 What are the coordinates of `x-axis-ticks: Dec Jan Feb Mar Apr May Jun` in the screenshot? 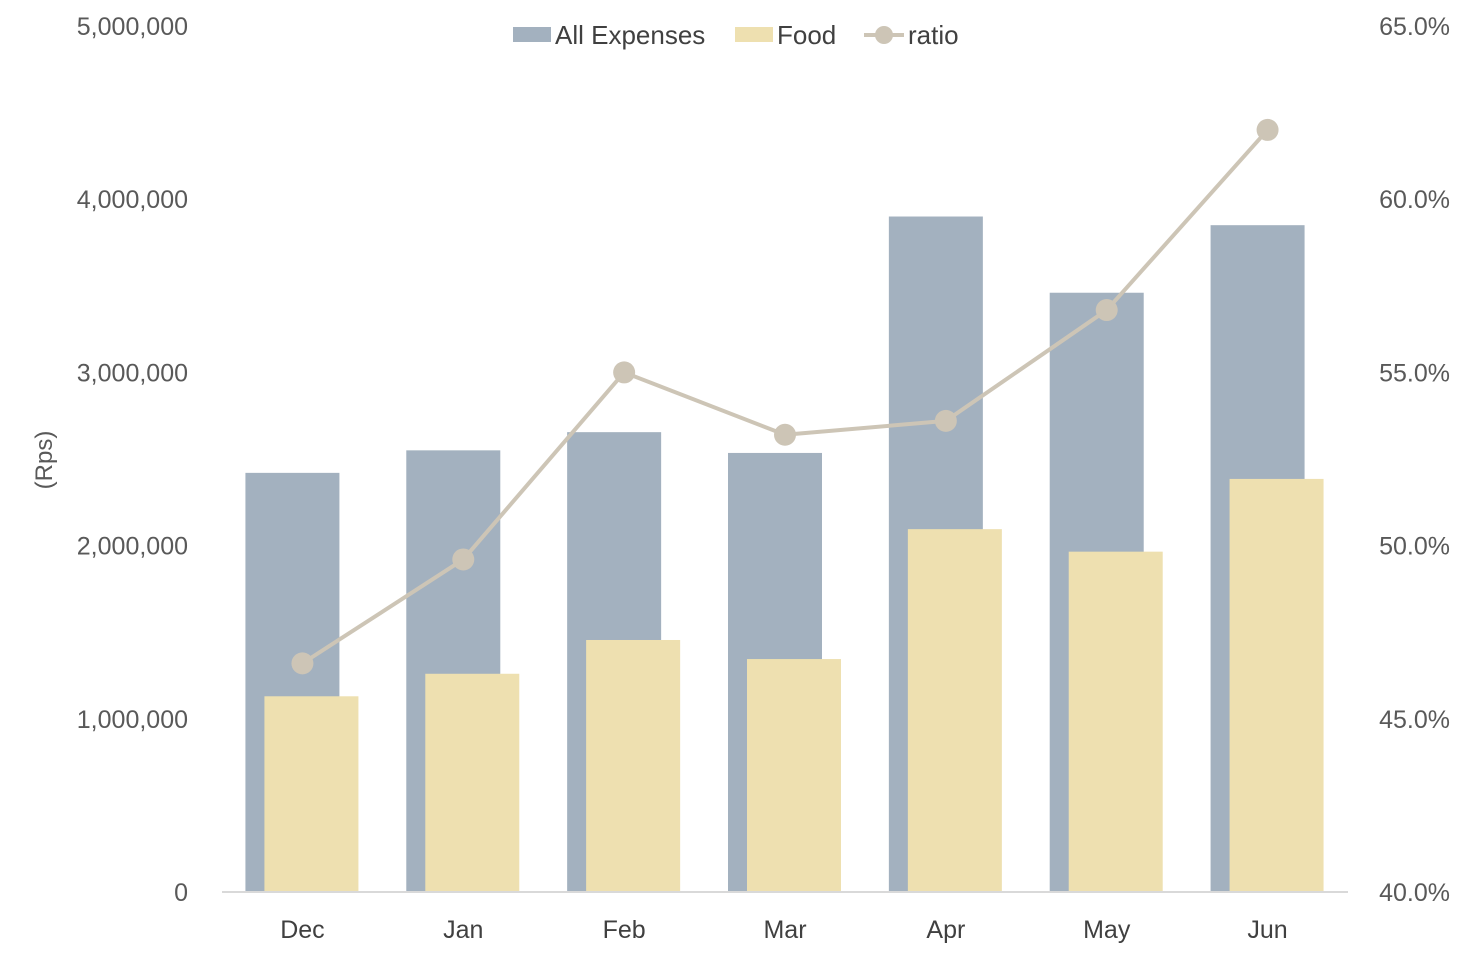 It's located at (784, 930).